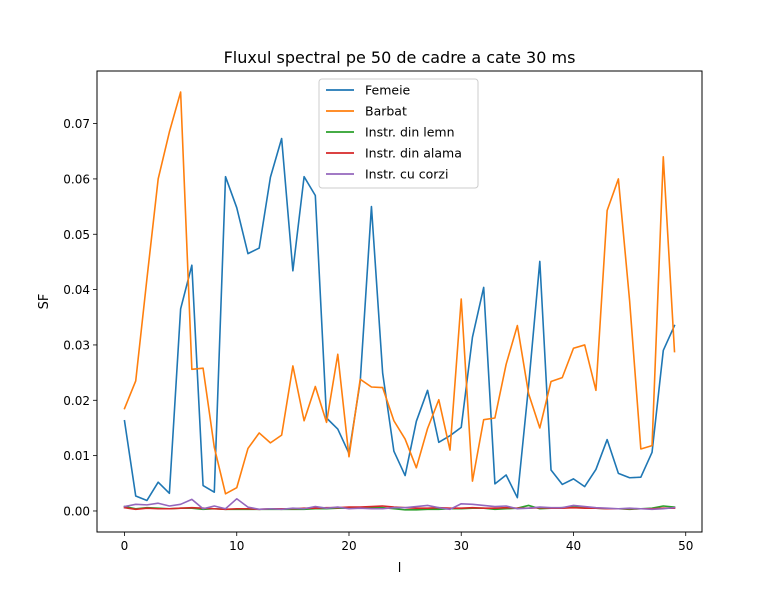 The width and height of the screenshot is (779, 602). What do you see at coordinates (76, 179) in the screenshot?
I see `y-tick-label: 0.06` at bounding box center [76, 179].